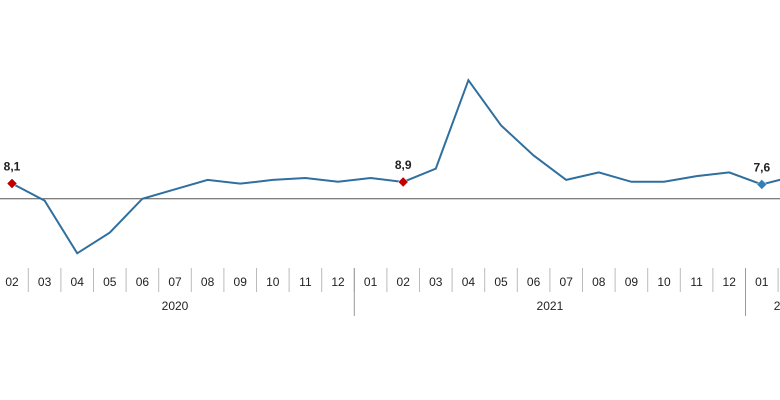 The image size is (780, 400). I want to click on value-label: 8,1, so click(12, 167).